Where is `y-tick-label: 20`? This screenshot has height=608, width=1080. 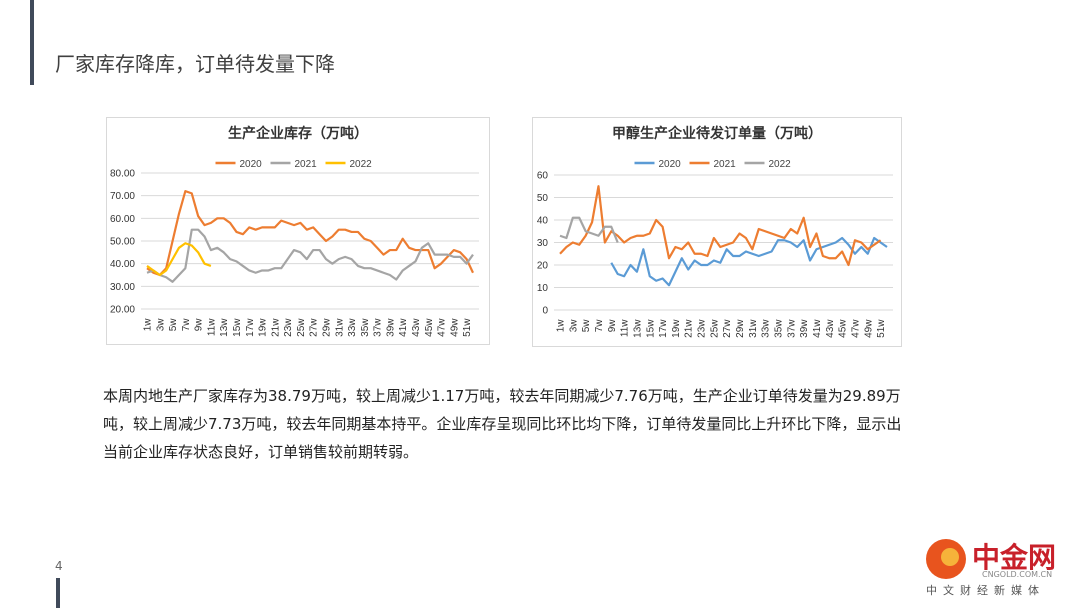 y-tick-label: 20 is located at coordinates (543, 266).